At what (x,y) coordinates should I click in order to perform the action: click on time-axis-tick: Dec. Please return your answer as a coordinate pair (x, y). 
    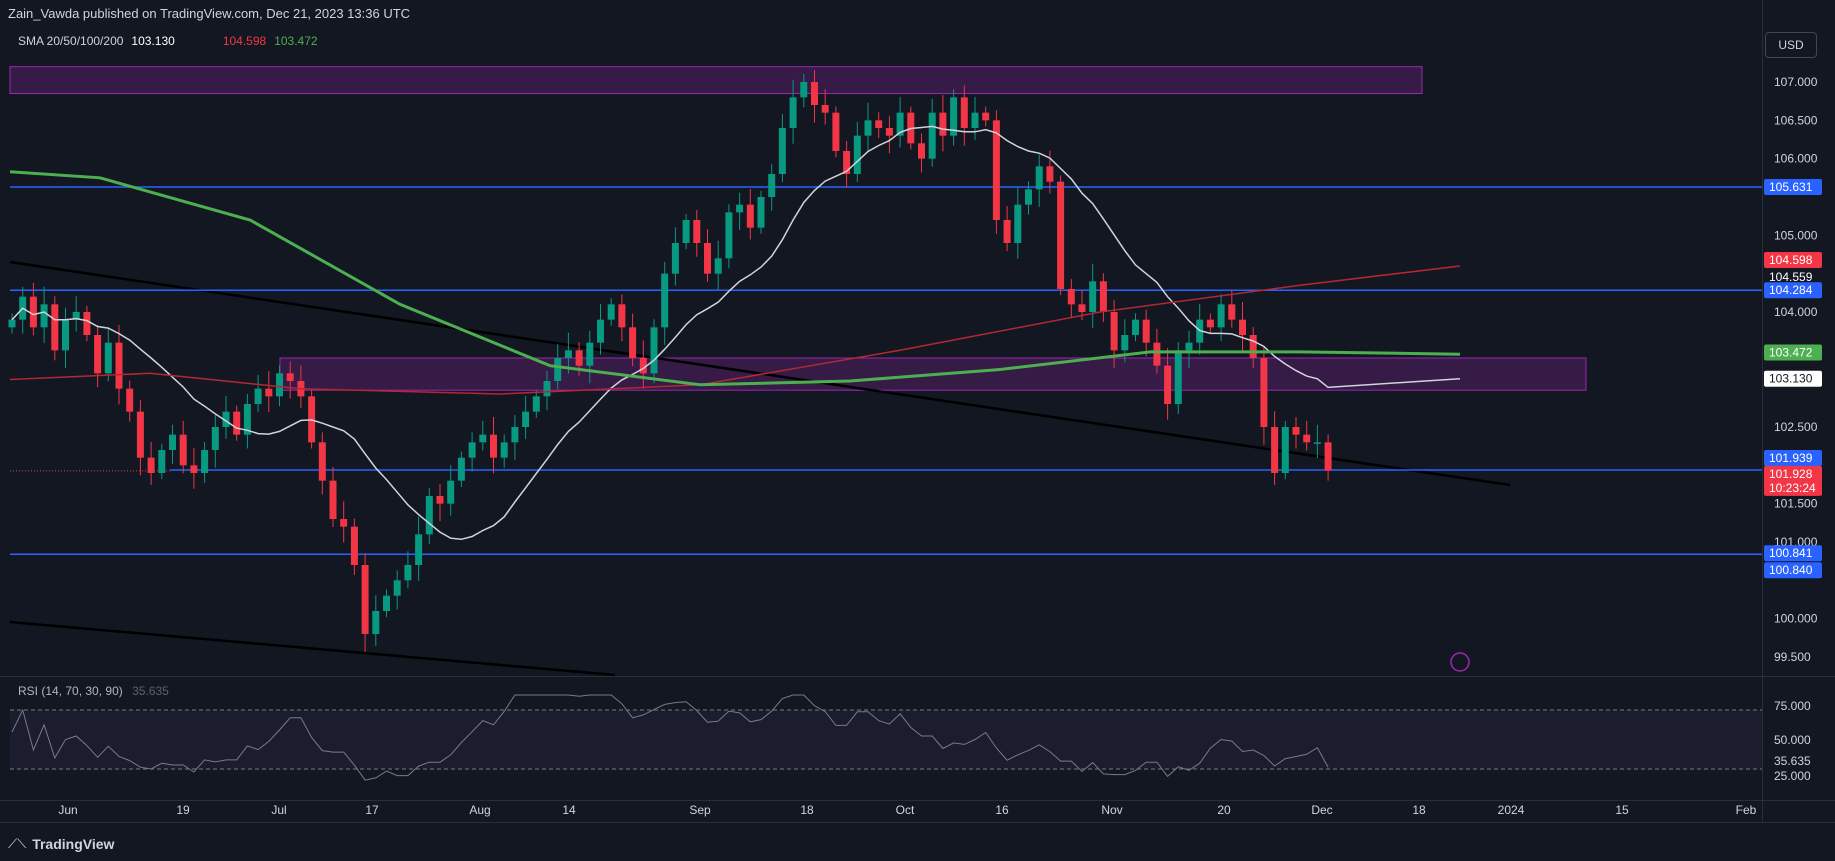
    Looking at the image, I should click on (1321, 810).